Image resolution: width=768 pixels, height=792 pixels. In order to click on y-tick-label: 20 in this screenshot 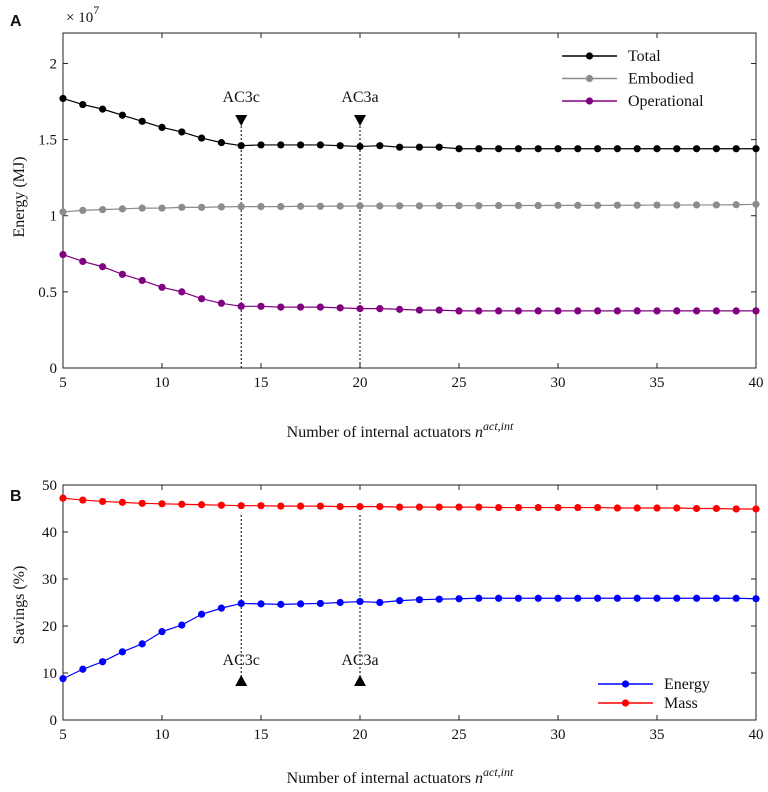, I will do `click(49, 627)`.